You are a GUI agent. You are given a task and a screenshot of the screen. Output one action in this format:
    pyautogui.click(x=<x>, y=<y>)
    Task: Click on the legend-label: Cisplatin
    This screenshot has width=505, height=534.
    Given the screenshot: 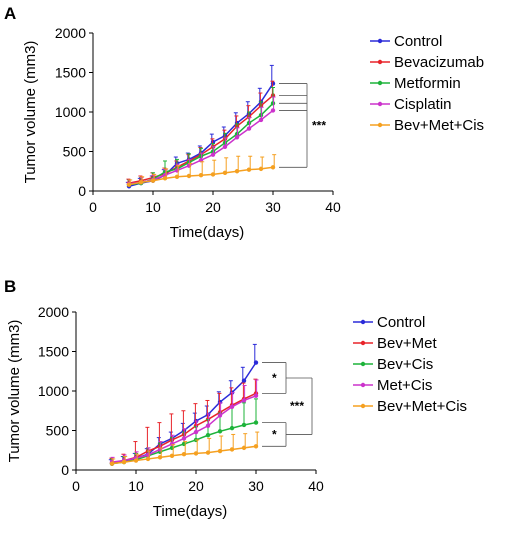 What is the action you would take?
    pyautogui.click(x=423, y=104)
    